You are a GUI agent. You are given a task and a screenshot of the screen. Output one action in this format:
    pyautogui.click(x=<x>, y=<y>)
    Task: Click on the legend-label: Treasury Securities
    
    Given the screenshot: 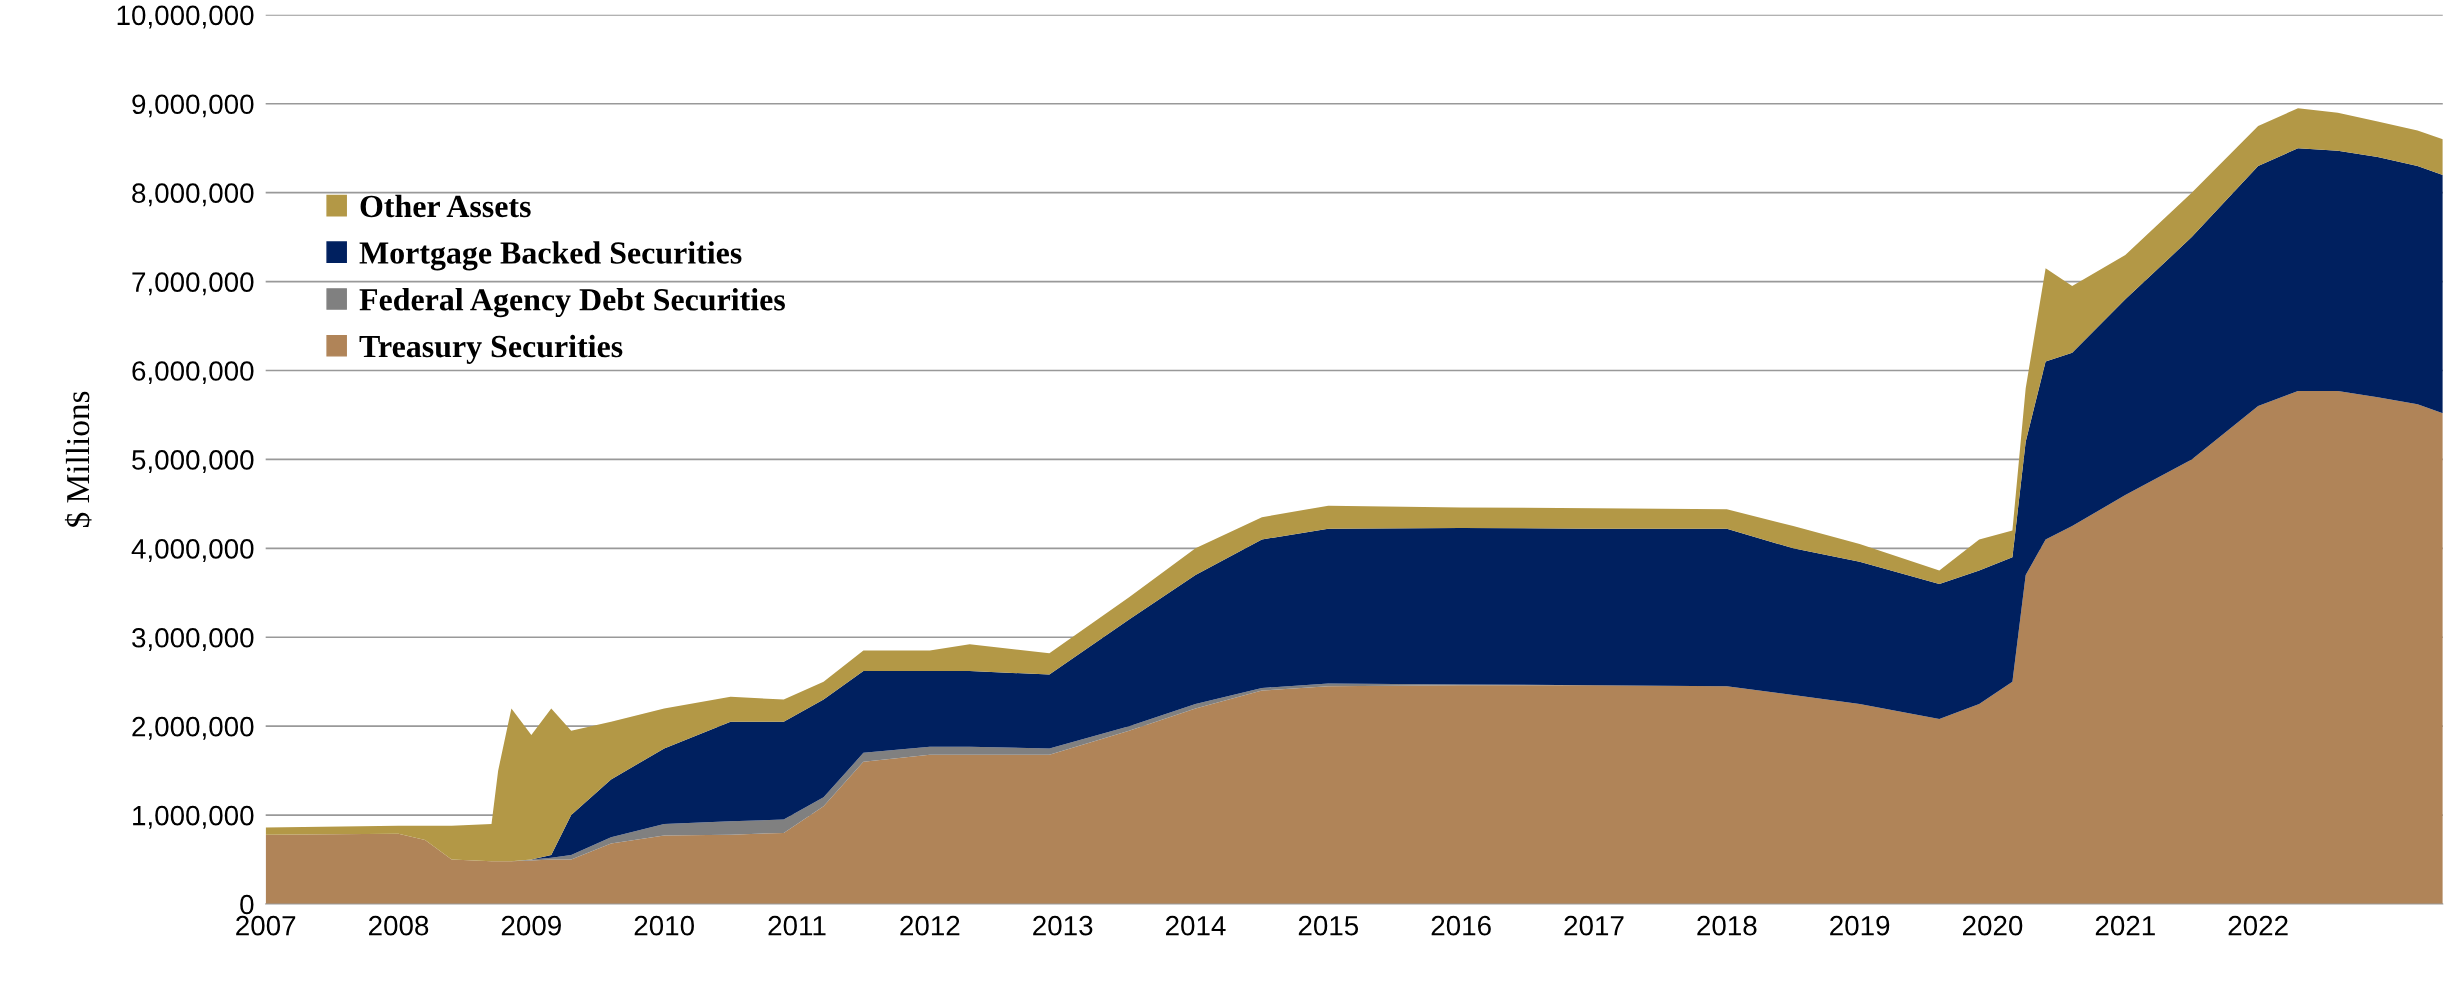 What is the action you would take?
    pyautogui.click(x=491, y=349)
    